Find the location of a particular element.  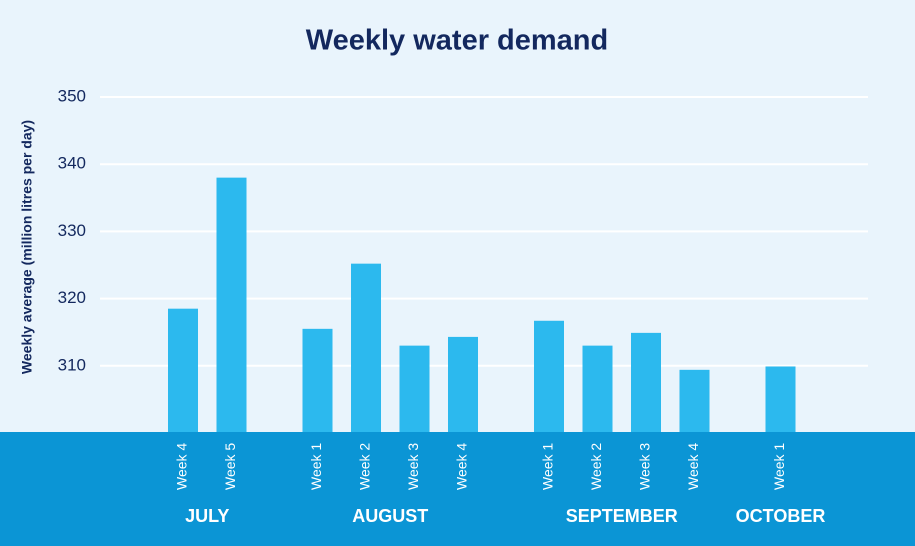

group-label: JULY is located at coordinates (207, 516).